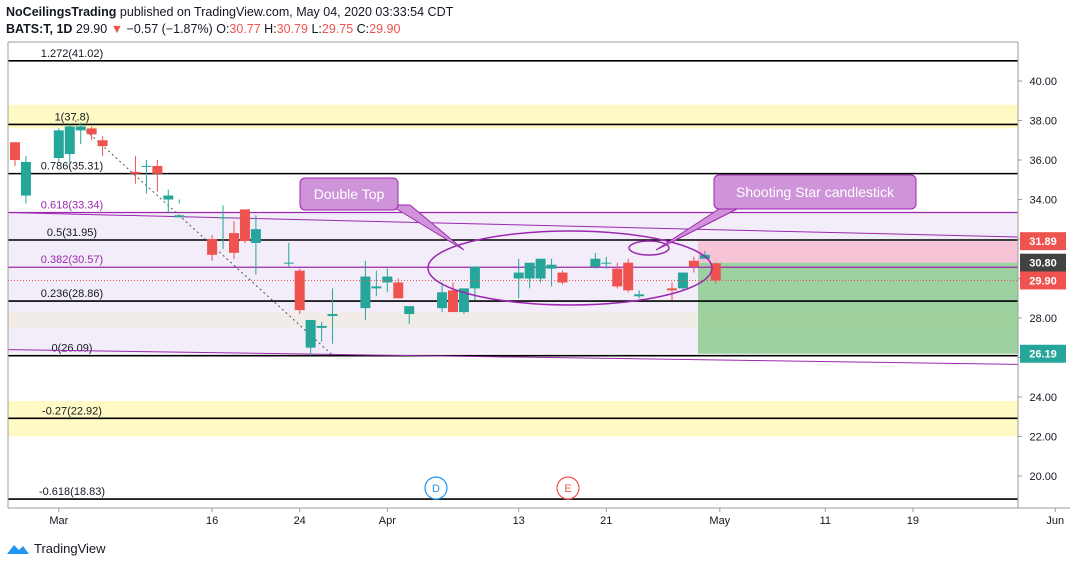 Image resolution: width=1073 pixels, height=569 pixels. Describe the element at coordinates (212, 521) in the screenshot. I see `time-tick-label: 16` at that location.